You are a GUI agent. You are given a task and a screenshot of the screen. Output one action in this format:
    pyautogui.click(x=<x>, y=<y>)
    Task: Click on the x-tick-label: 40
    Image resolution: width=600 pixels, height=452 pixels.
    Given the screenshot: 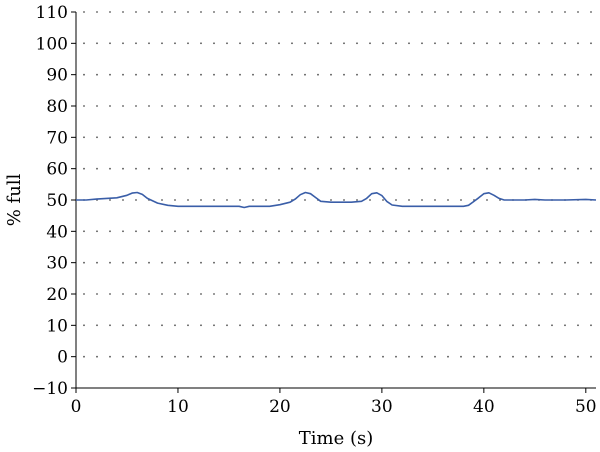 What is the action you would take?
    pyautogui.click(x=484, y=407)
    